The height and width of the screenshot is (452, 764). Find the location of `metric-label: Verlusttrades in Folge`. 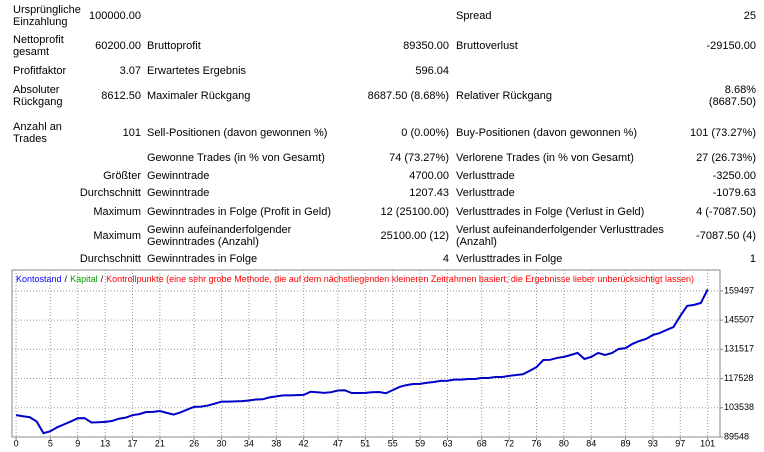

metric-label: Verlusttrades in Folge is located at coordinates (509, 259).